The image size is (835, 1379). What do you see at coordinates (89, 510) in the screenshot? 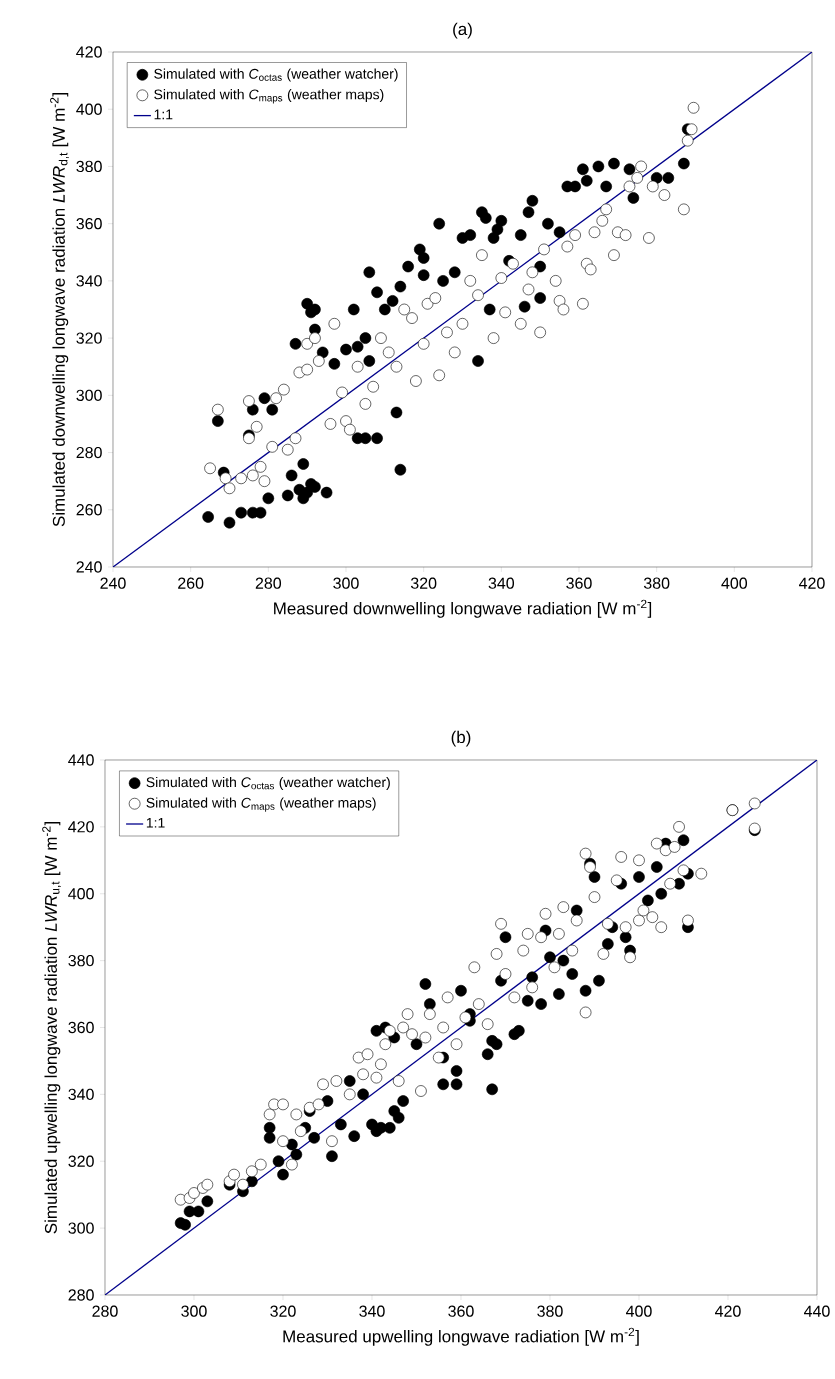
I see `y-tick-label: 260` at bounding box center [89, 510].